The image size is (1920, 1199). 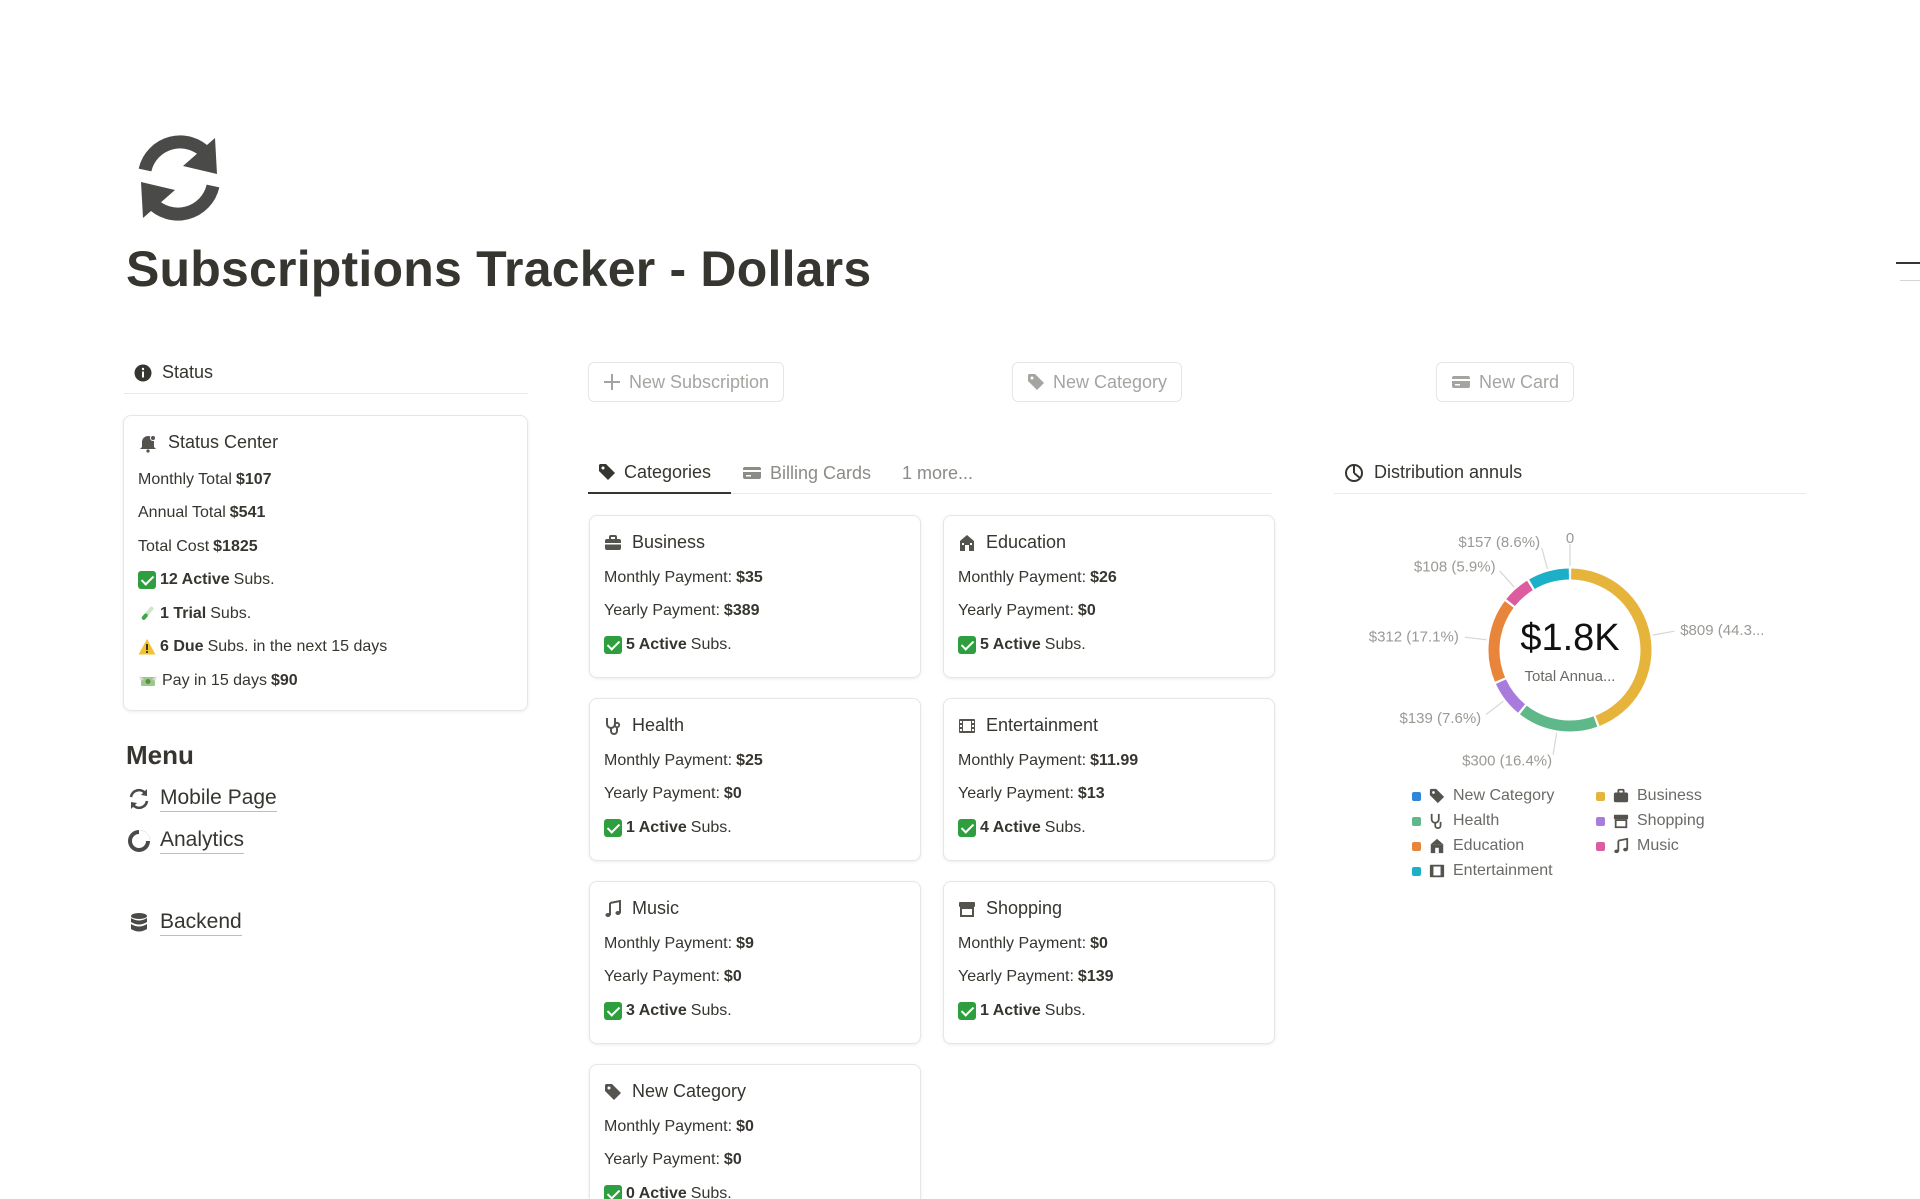 I want to click on active-count: 3 Active, so click(x=656, y=1010).